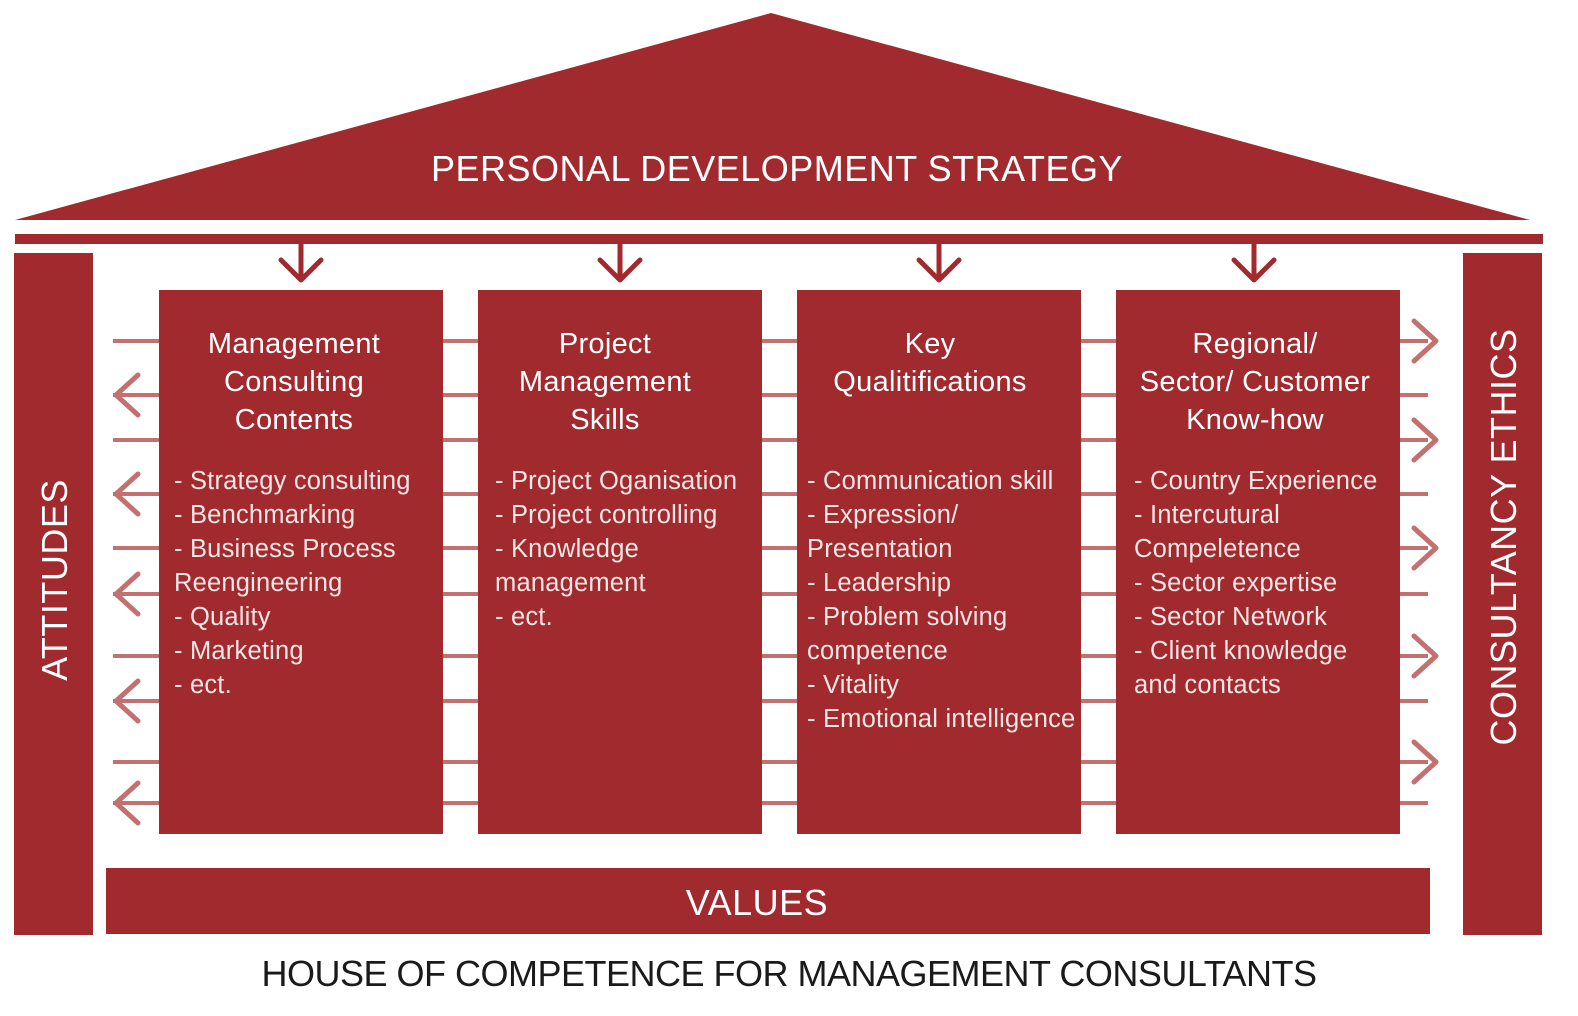 The width and height of the screenshot is (1578, 1016). Describe the element at coordinates (1255, 344) in the screenshot. I see `pillar-title-line: Regional/` at that location.